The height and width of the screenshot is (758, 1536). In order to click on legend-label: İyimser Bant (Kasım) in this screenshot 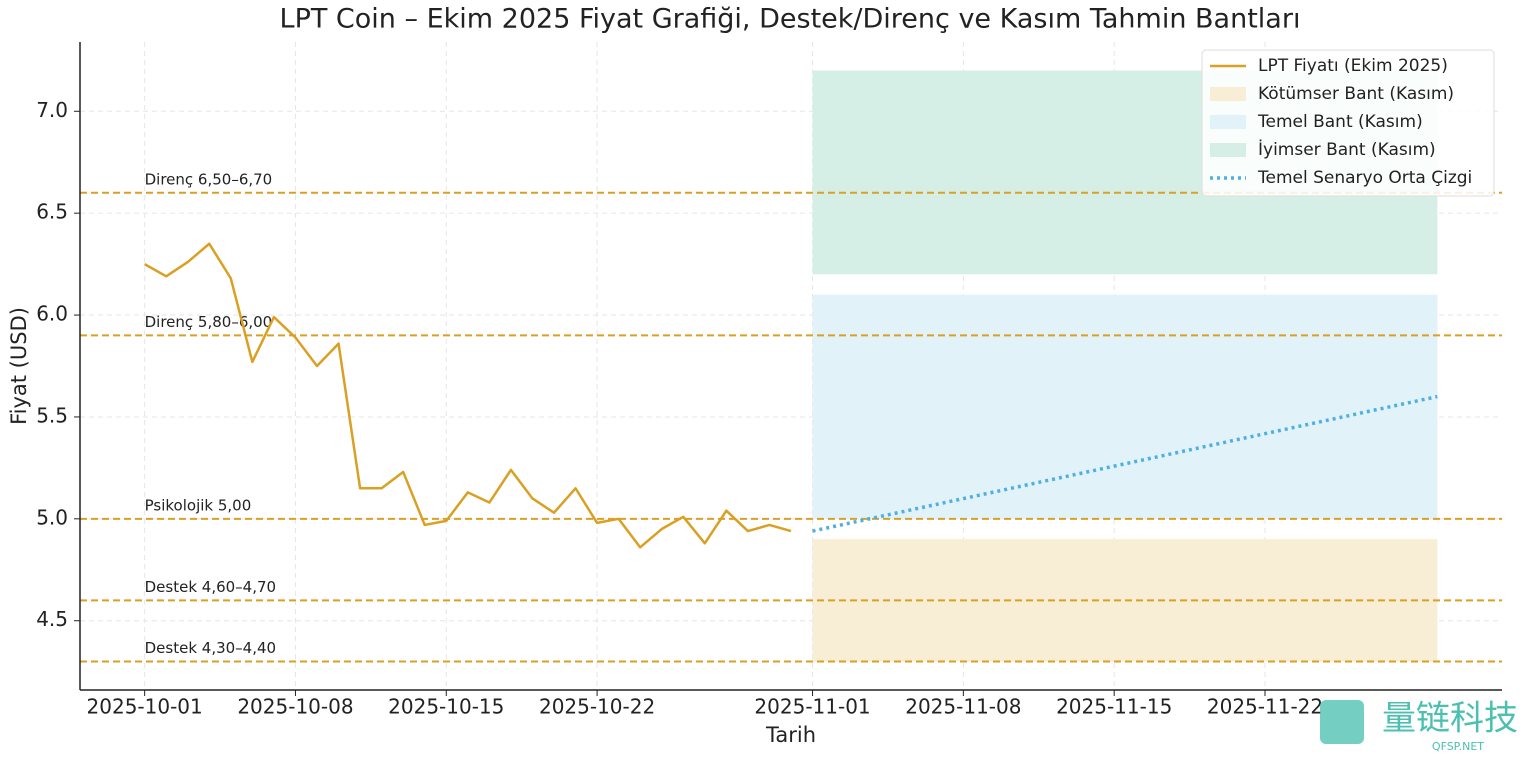, I will do `click(1347, 149)`.